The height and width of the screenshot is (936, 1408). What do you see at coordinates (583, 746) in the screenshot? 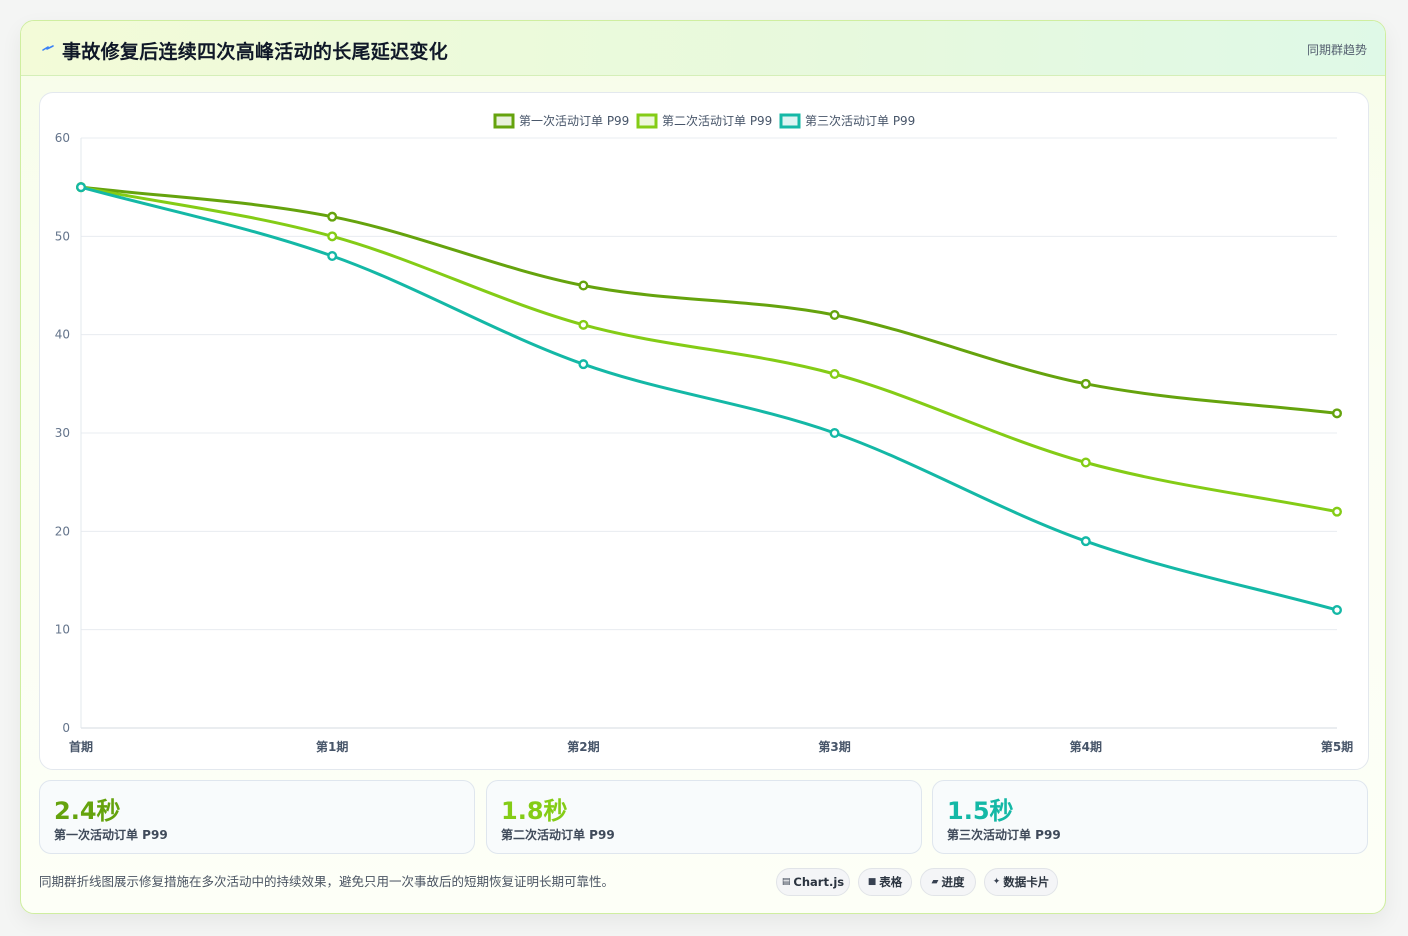
I see `x-tick-label: 第2期` at bounding box center [583, 746].